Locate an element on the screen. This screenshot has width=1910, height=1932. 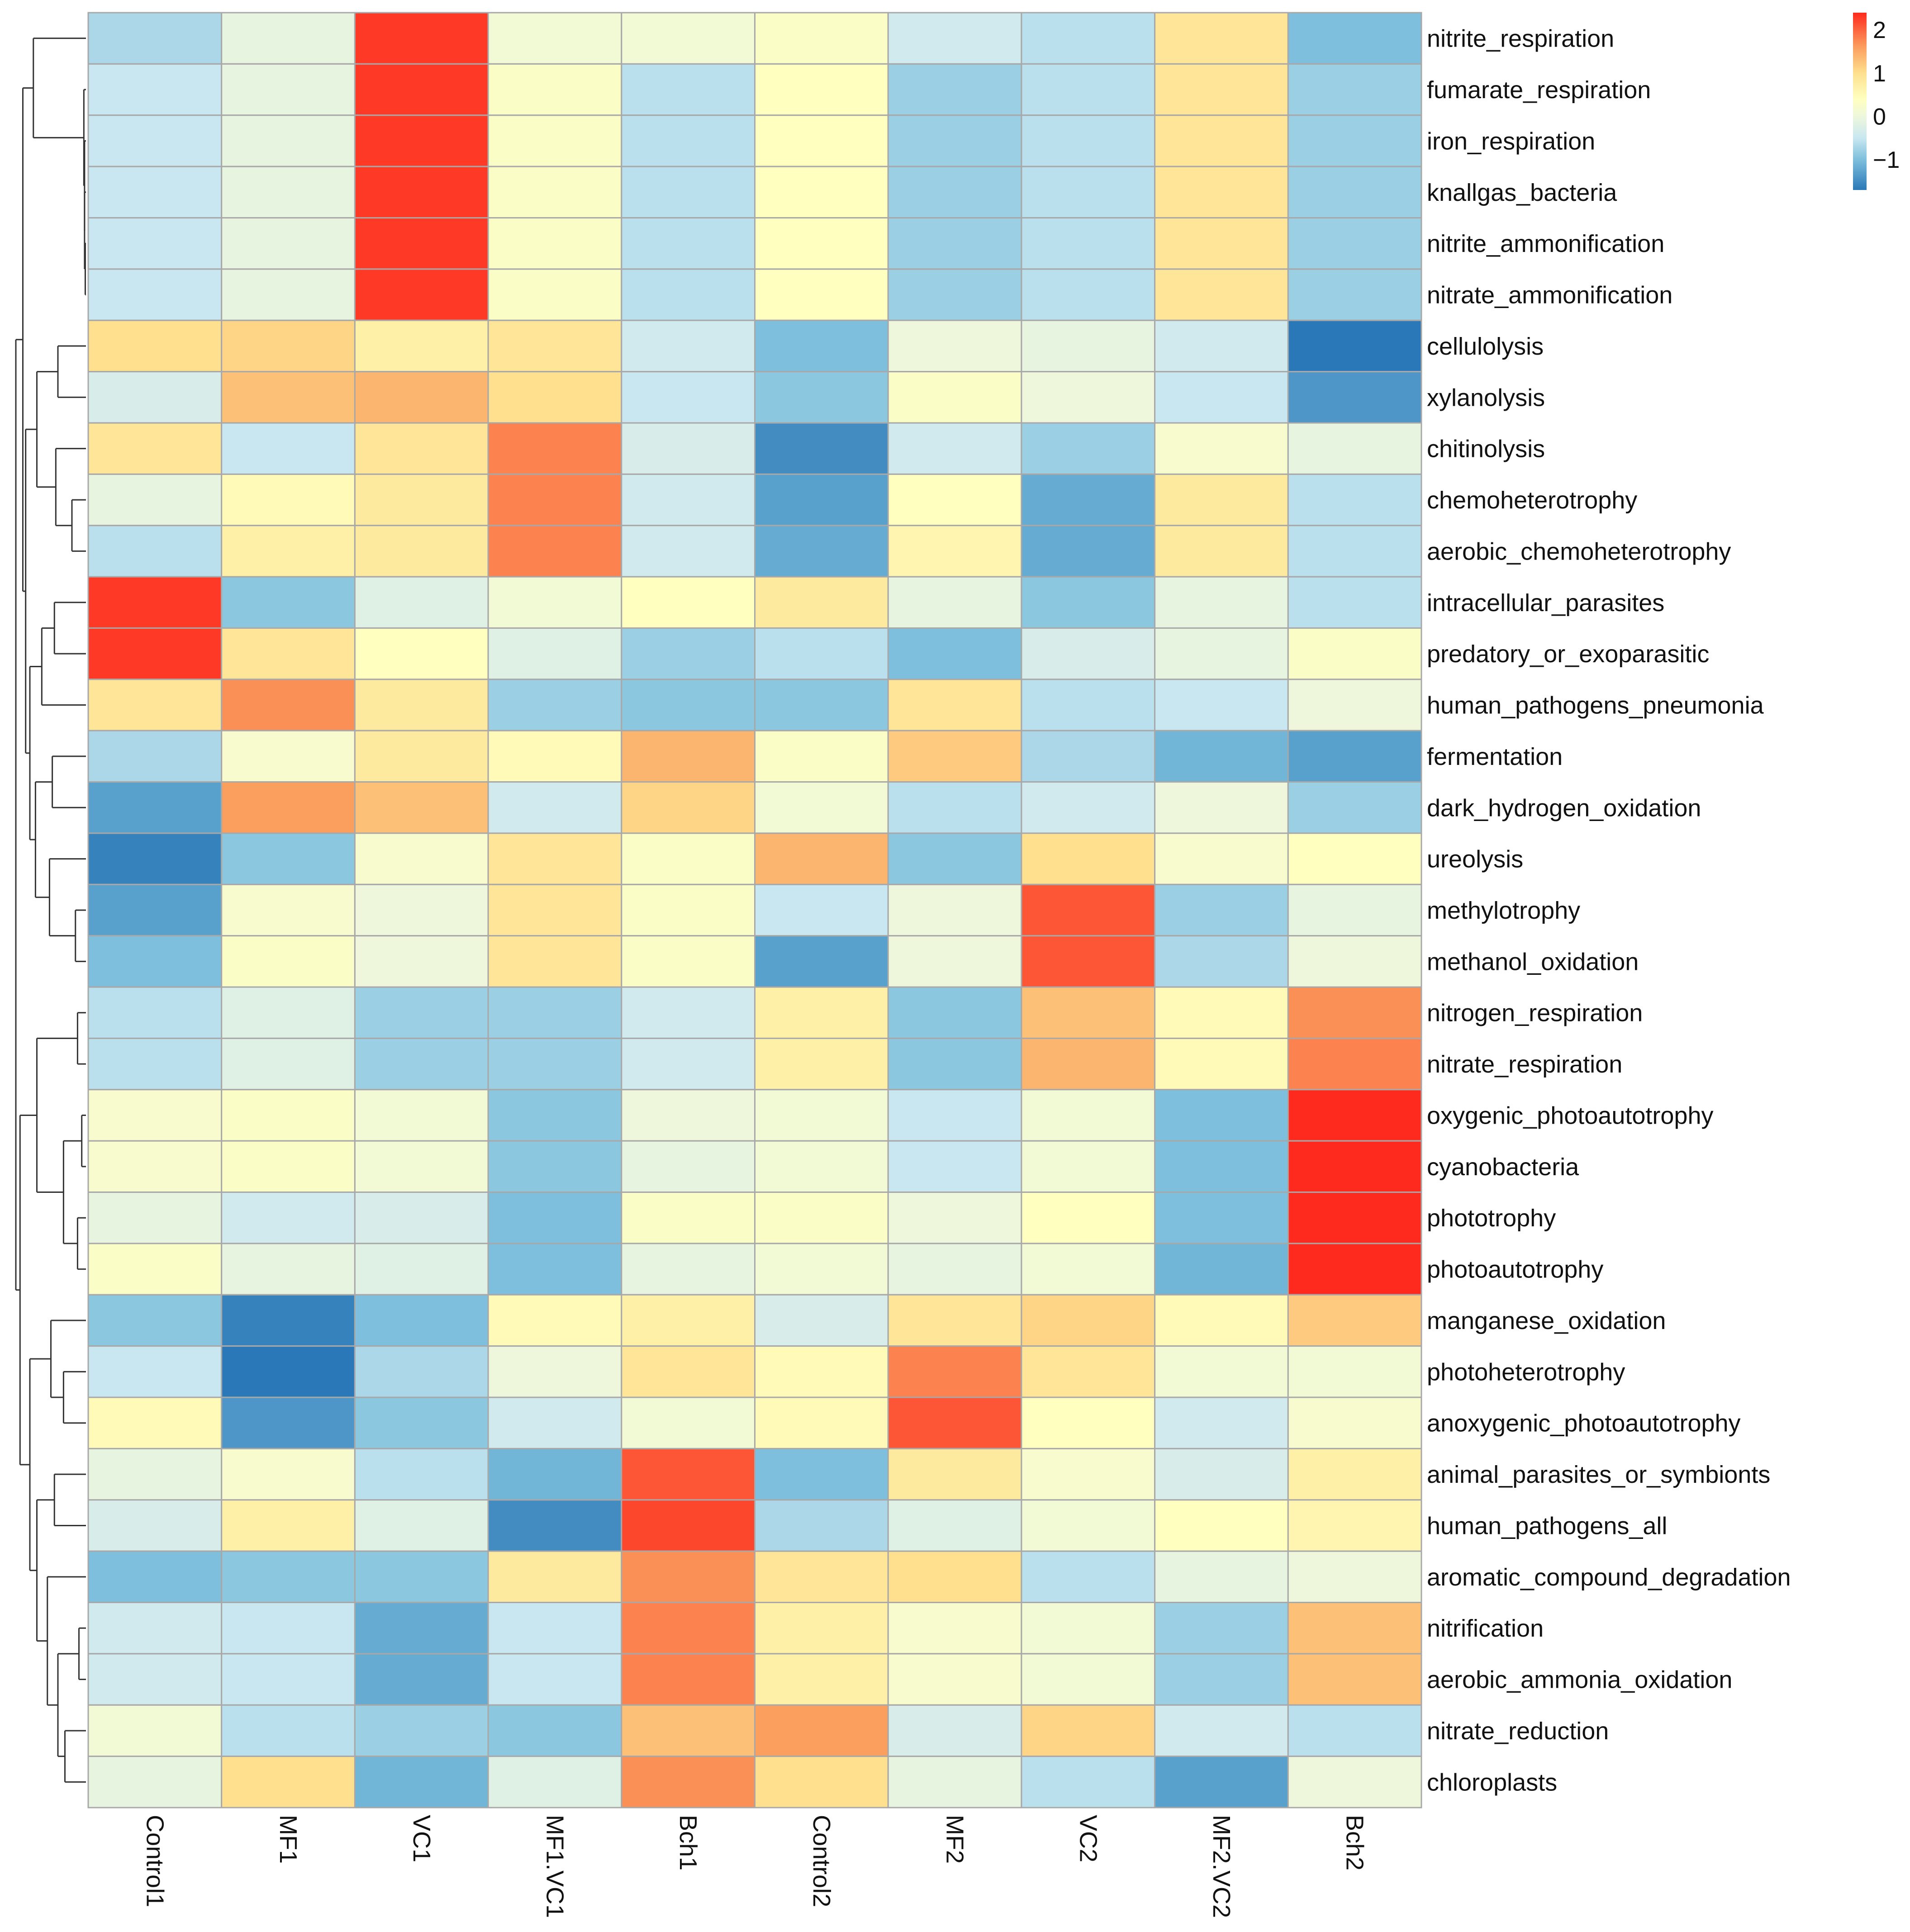
legend-color-bar is located at coordinates (1860, 101).